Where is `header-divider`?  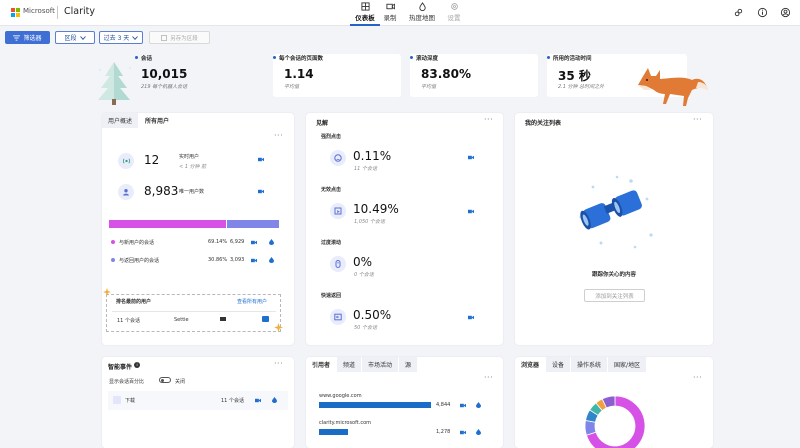
header-divider is located at coordinates (57, 12).